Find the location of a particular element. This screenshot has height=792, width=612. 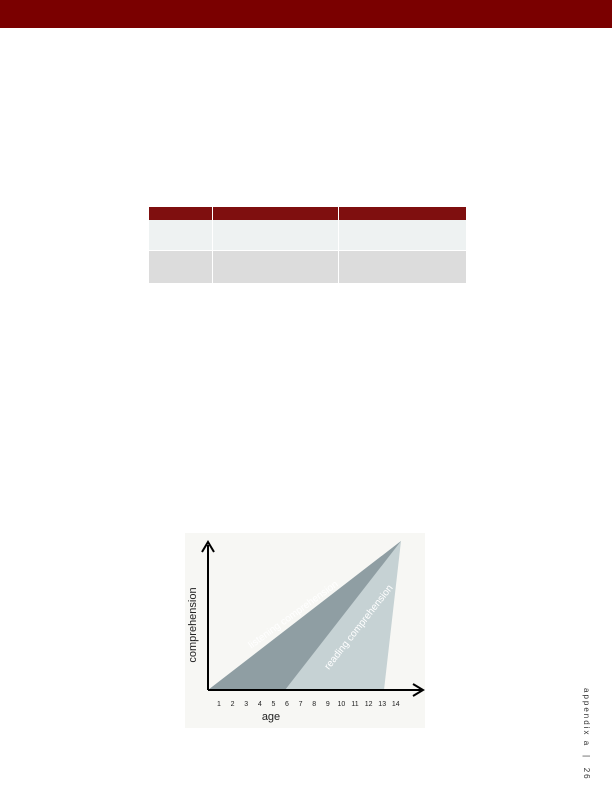

data-table is located at coordinates (307, 245).